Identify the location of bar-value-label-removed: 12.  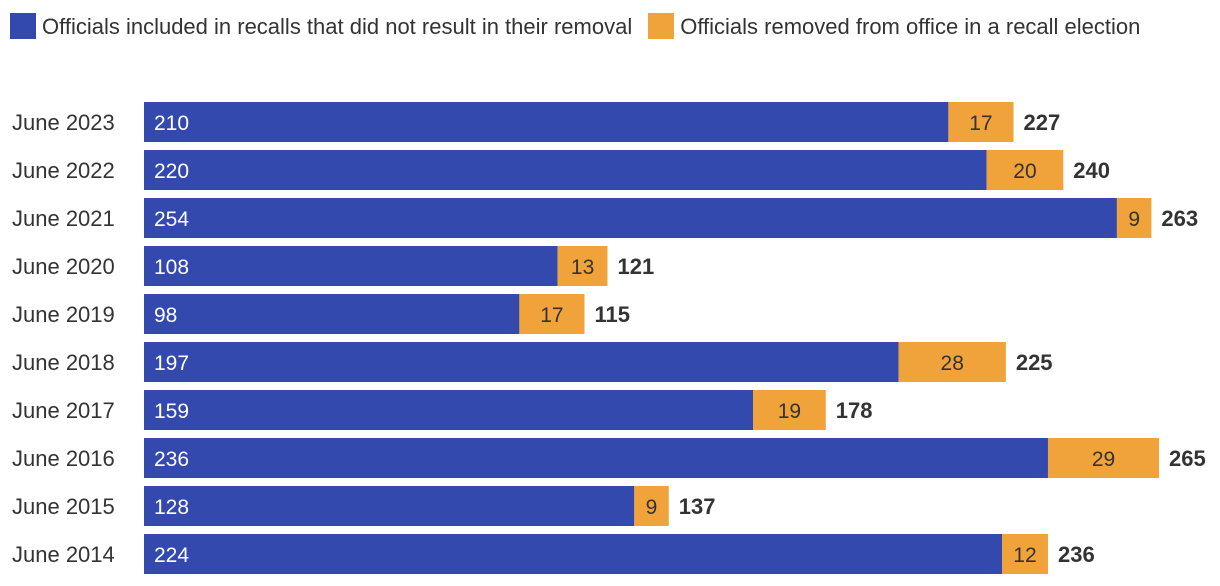
(1024, 555).